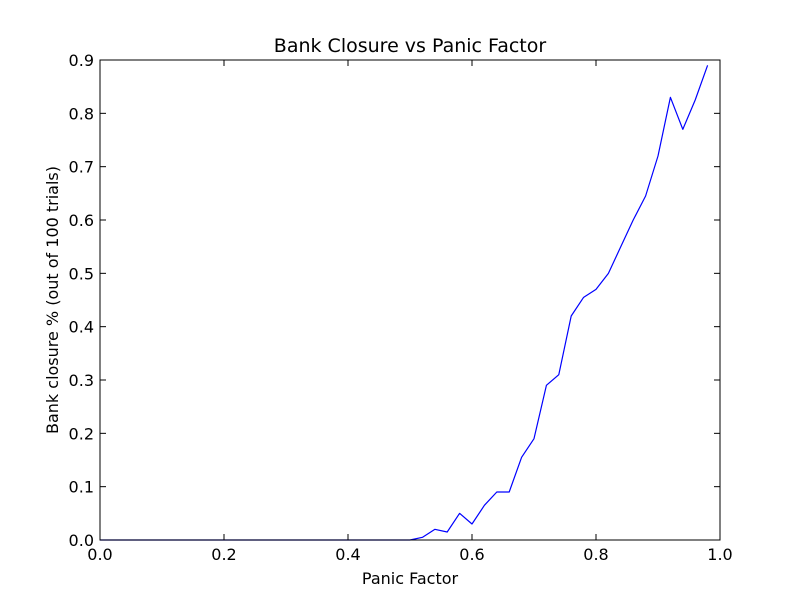 The width and height of the screenshot is (800, 600). What do you see at coordinates (410, 578) in the screenshot?
I see `x-axis-title: Panic Factor` at bounding box center [410, 578].